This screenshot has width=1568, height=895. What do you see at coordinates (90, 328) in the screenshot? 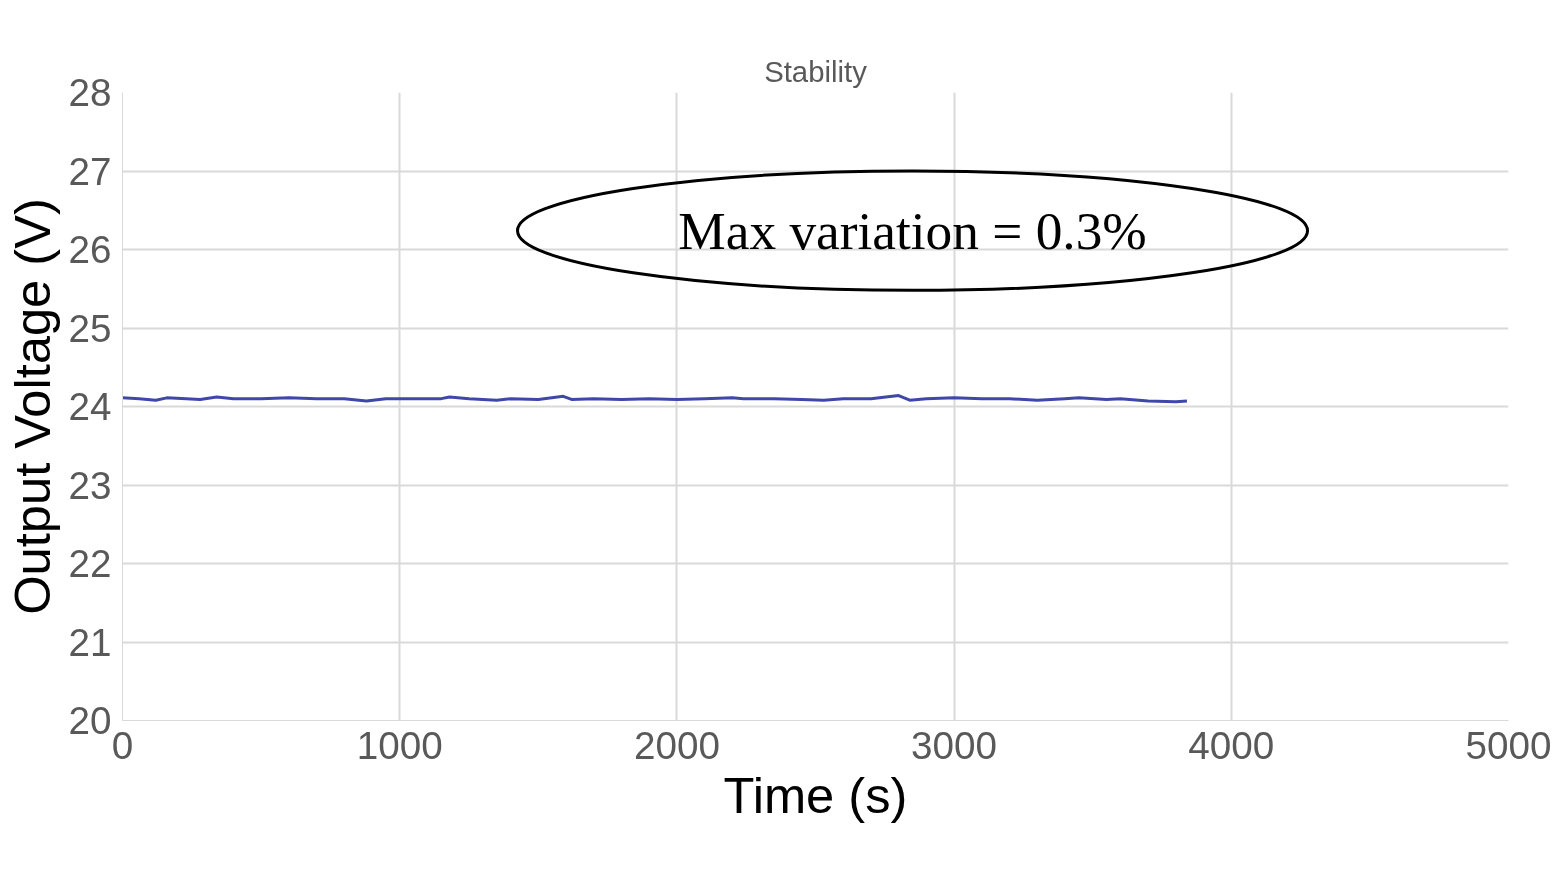
I see `y-tick-label: 25` at bounding box center [90, 328].